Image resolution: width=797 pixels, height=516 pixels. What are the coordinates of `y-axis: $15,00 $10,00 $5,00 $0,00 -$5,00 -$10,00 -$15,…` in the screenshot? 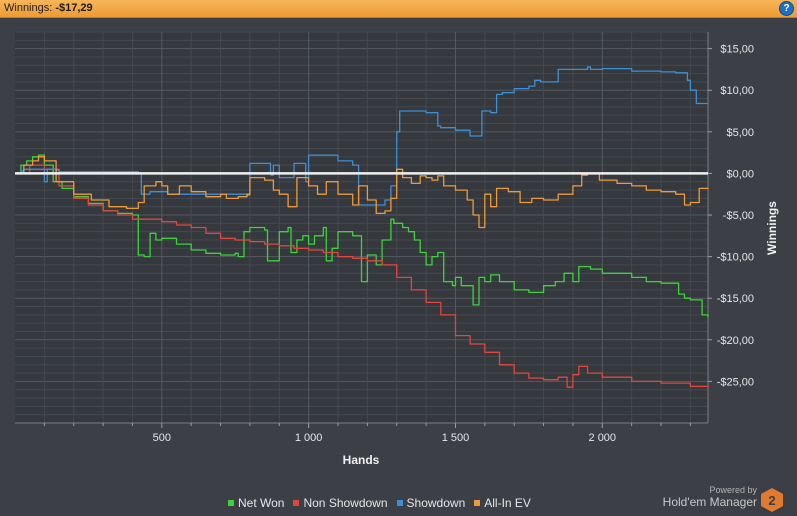 It's located at (730, 227).